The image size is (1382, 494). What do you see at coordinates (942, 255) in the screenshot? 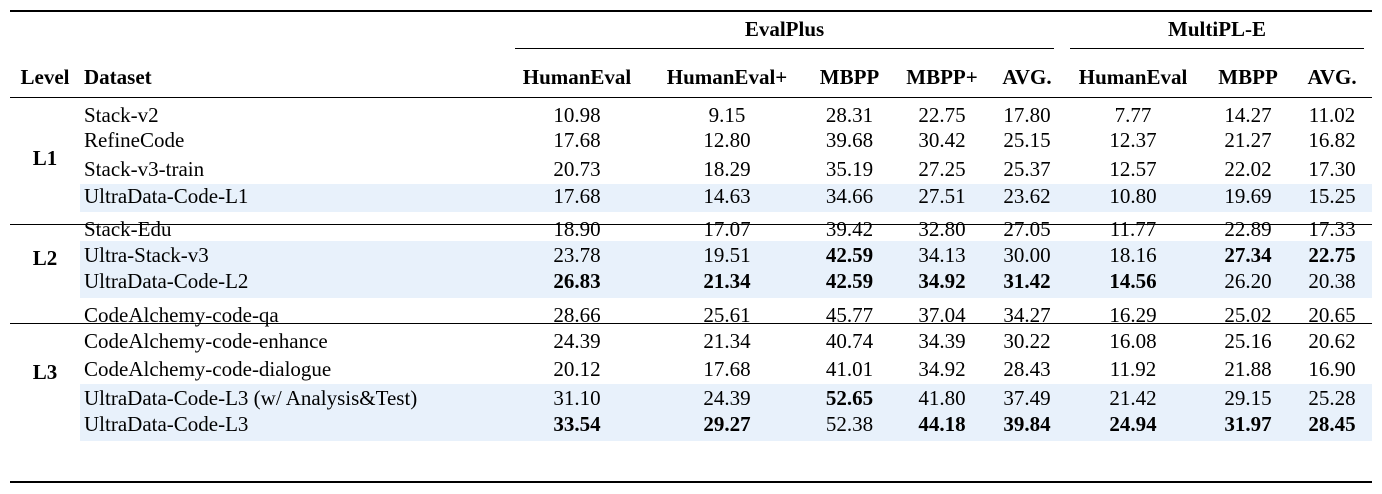
I see `metric-cell: 34.13` at bounding box center [942, 255].